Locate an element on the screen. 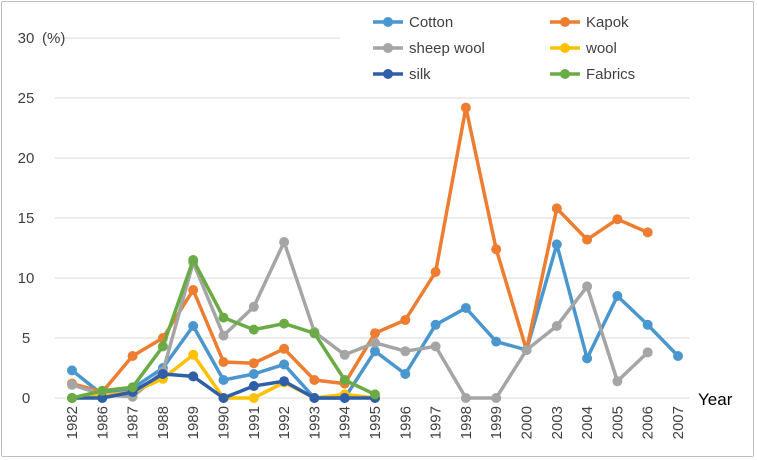 The height and width of the screenshot is (460, 757). legend-entry: Fabrics is located at coordinates (592, 74).